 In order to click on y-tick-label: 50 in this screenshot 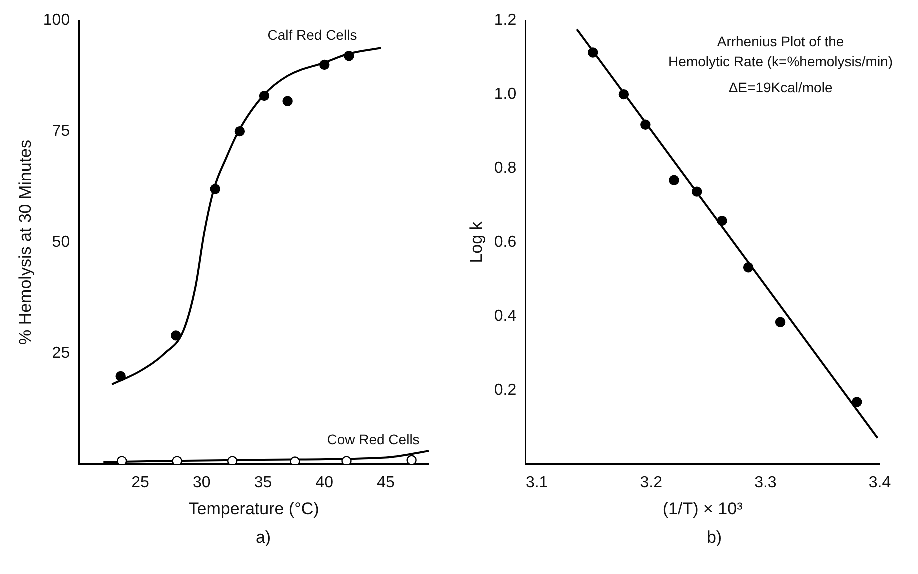, I will do `click(61, 242)`.